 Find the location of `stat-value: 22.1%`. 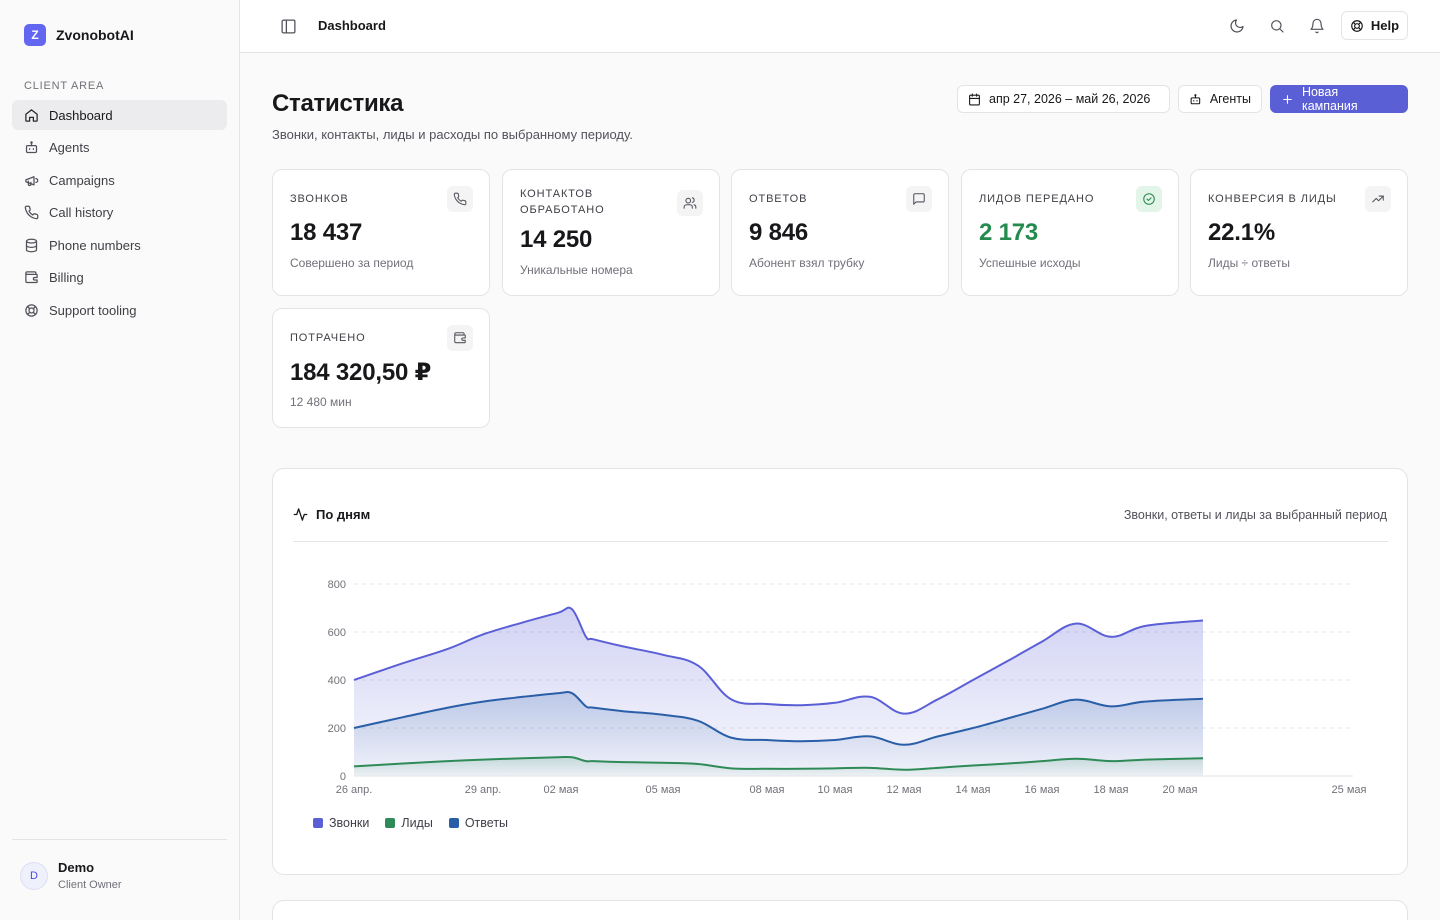

stat-value: 22.1% is located at coordinates (1242, 232).